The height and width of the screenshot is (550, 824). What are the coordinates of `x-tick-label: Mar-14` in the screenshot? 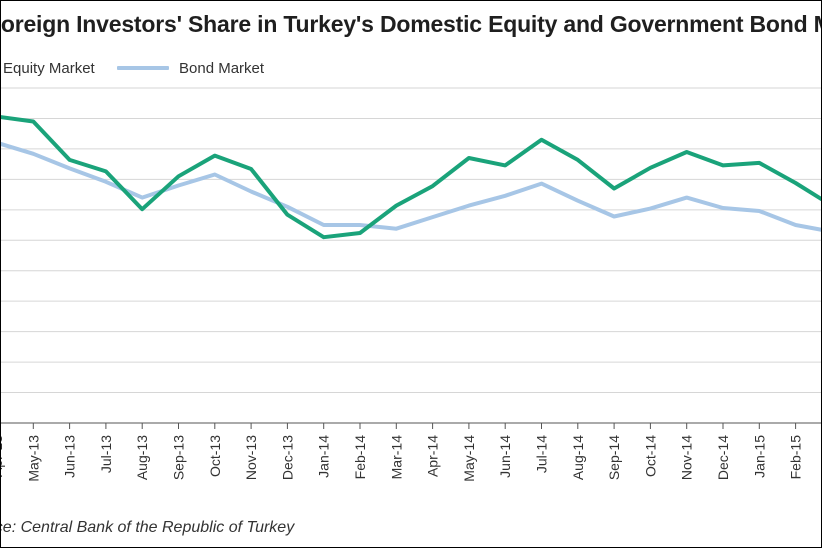 It's located at (396, 457).